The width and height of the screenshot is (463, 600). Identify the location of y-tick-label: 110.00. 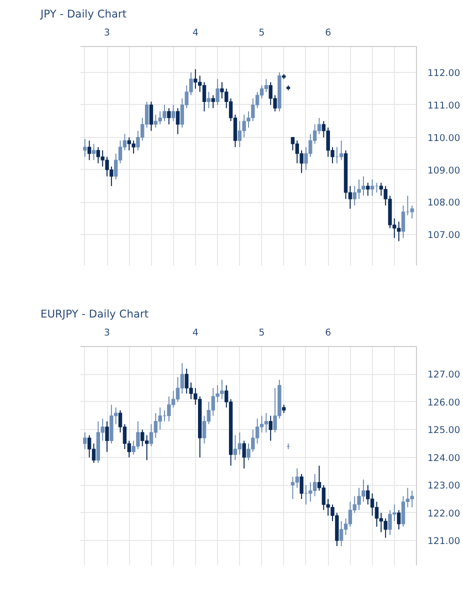
(444, 138).